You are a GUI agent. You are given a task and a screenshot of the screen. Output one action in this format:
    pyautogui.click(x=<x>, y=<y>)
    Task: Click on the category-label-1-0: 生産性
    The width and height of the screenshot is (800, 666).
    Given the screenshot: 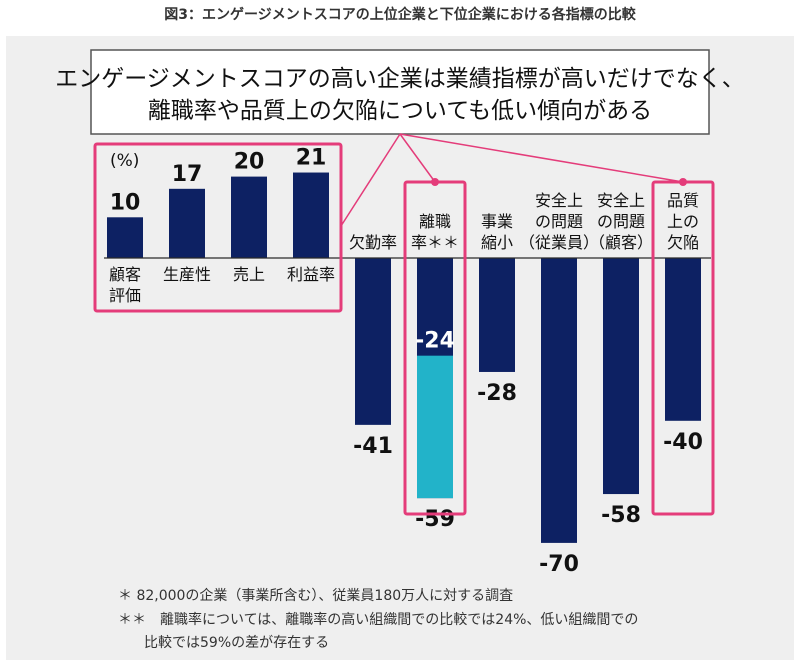 What is the action you would take?
    pyautogui.click(x=187, y=274)
    